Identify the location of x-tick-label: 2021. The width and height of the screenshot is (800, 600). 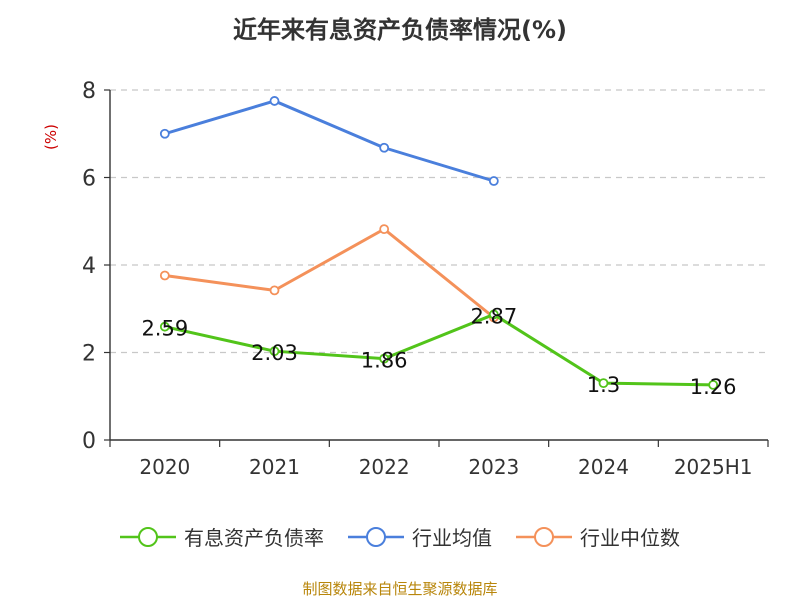
(274, 467).